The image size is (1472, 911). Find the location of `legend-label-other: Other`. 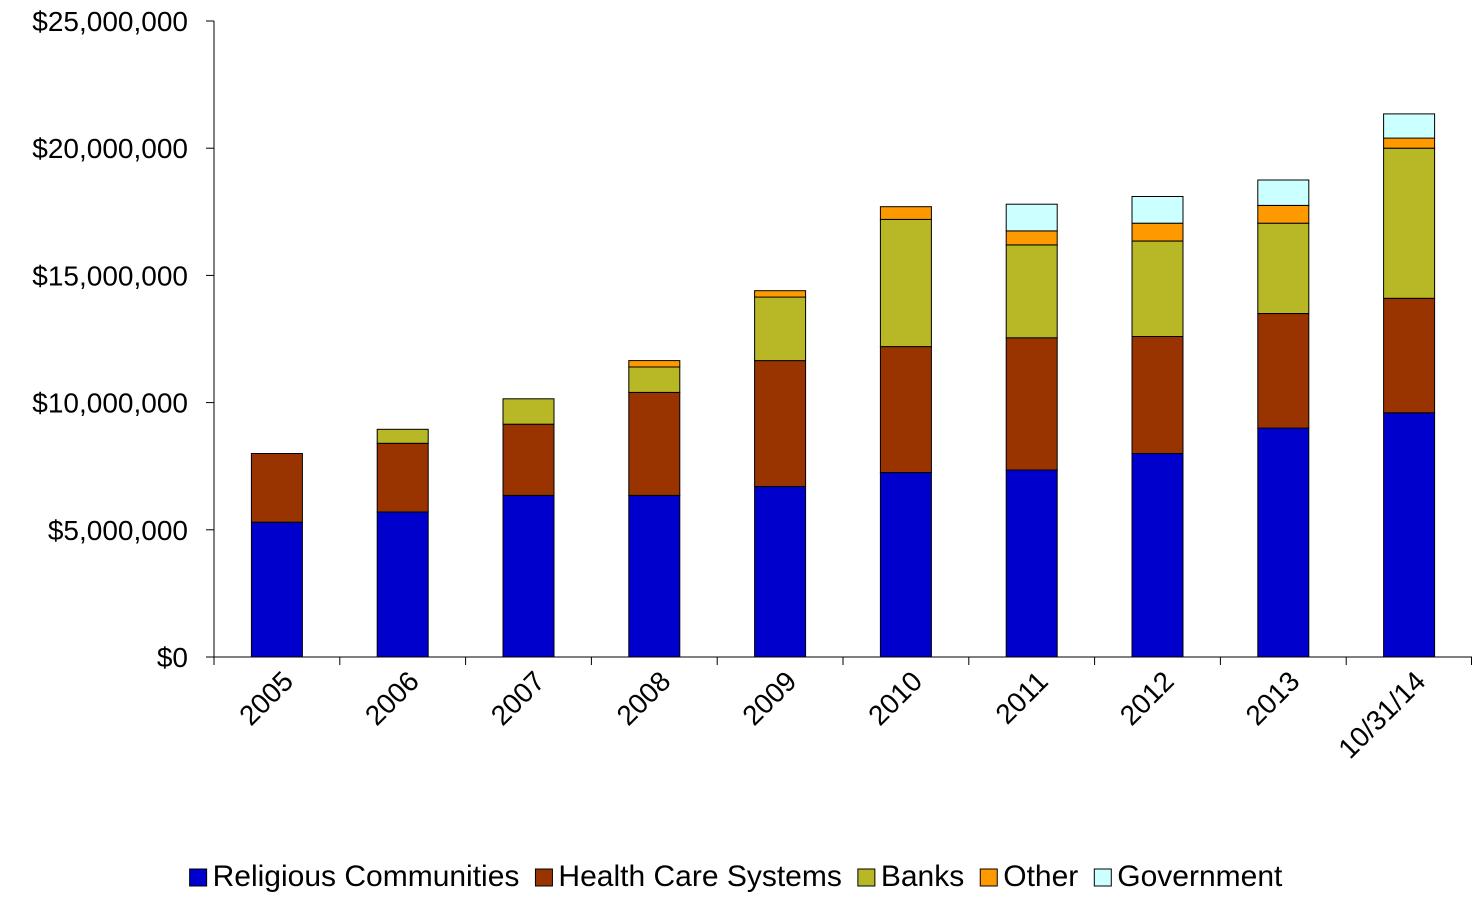

legend-label-other: Other is located at coordinates (1040, 876).